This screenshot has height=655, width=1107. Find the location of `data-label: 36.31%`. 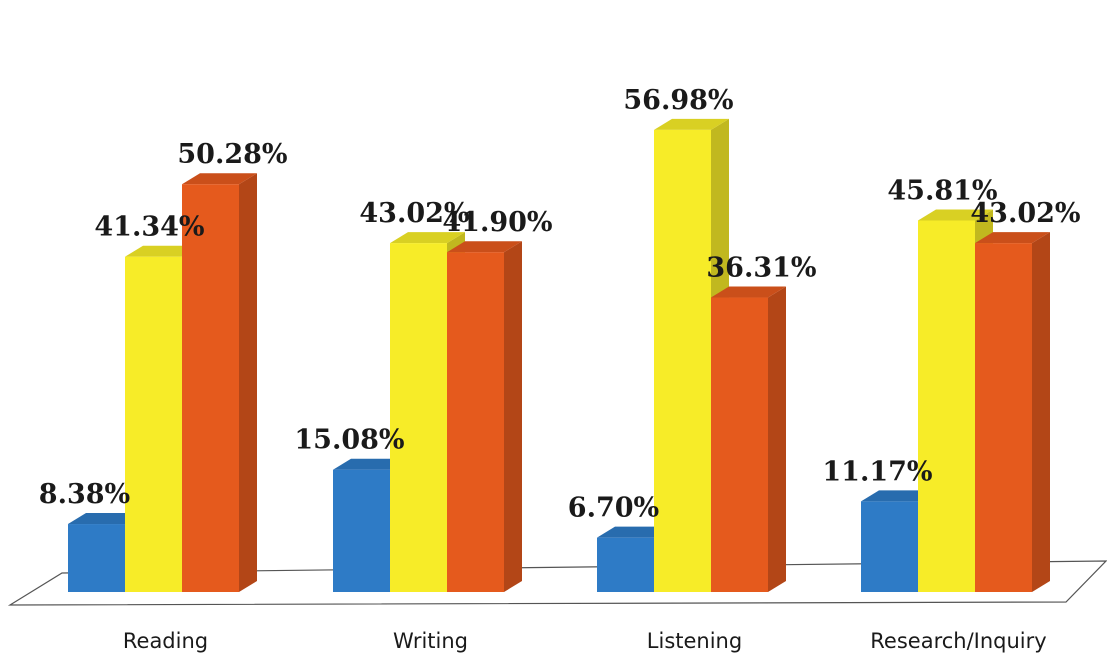

data-label: 36.31% is located at coordinates (761, 268).